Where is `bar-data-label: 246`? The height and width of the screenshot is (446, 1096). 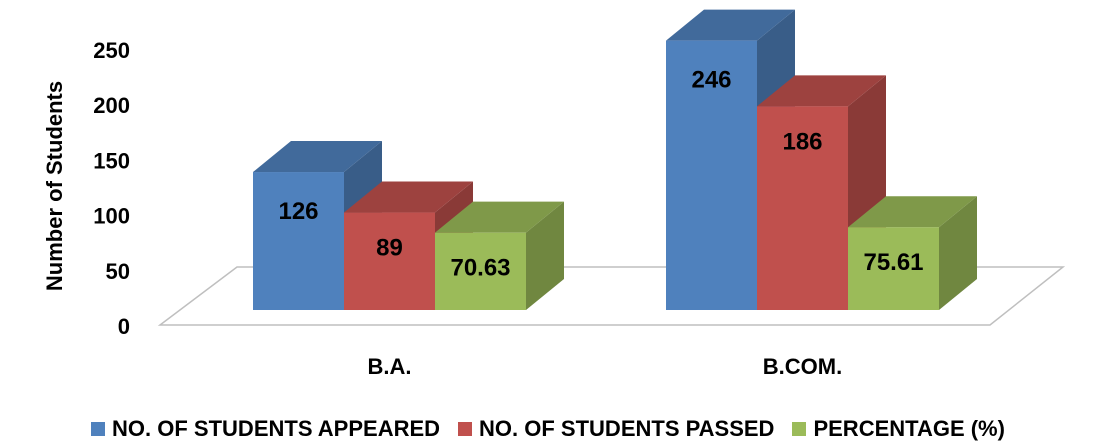 bar-data-label: 246 is located at coordinates (711, 80).